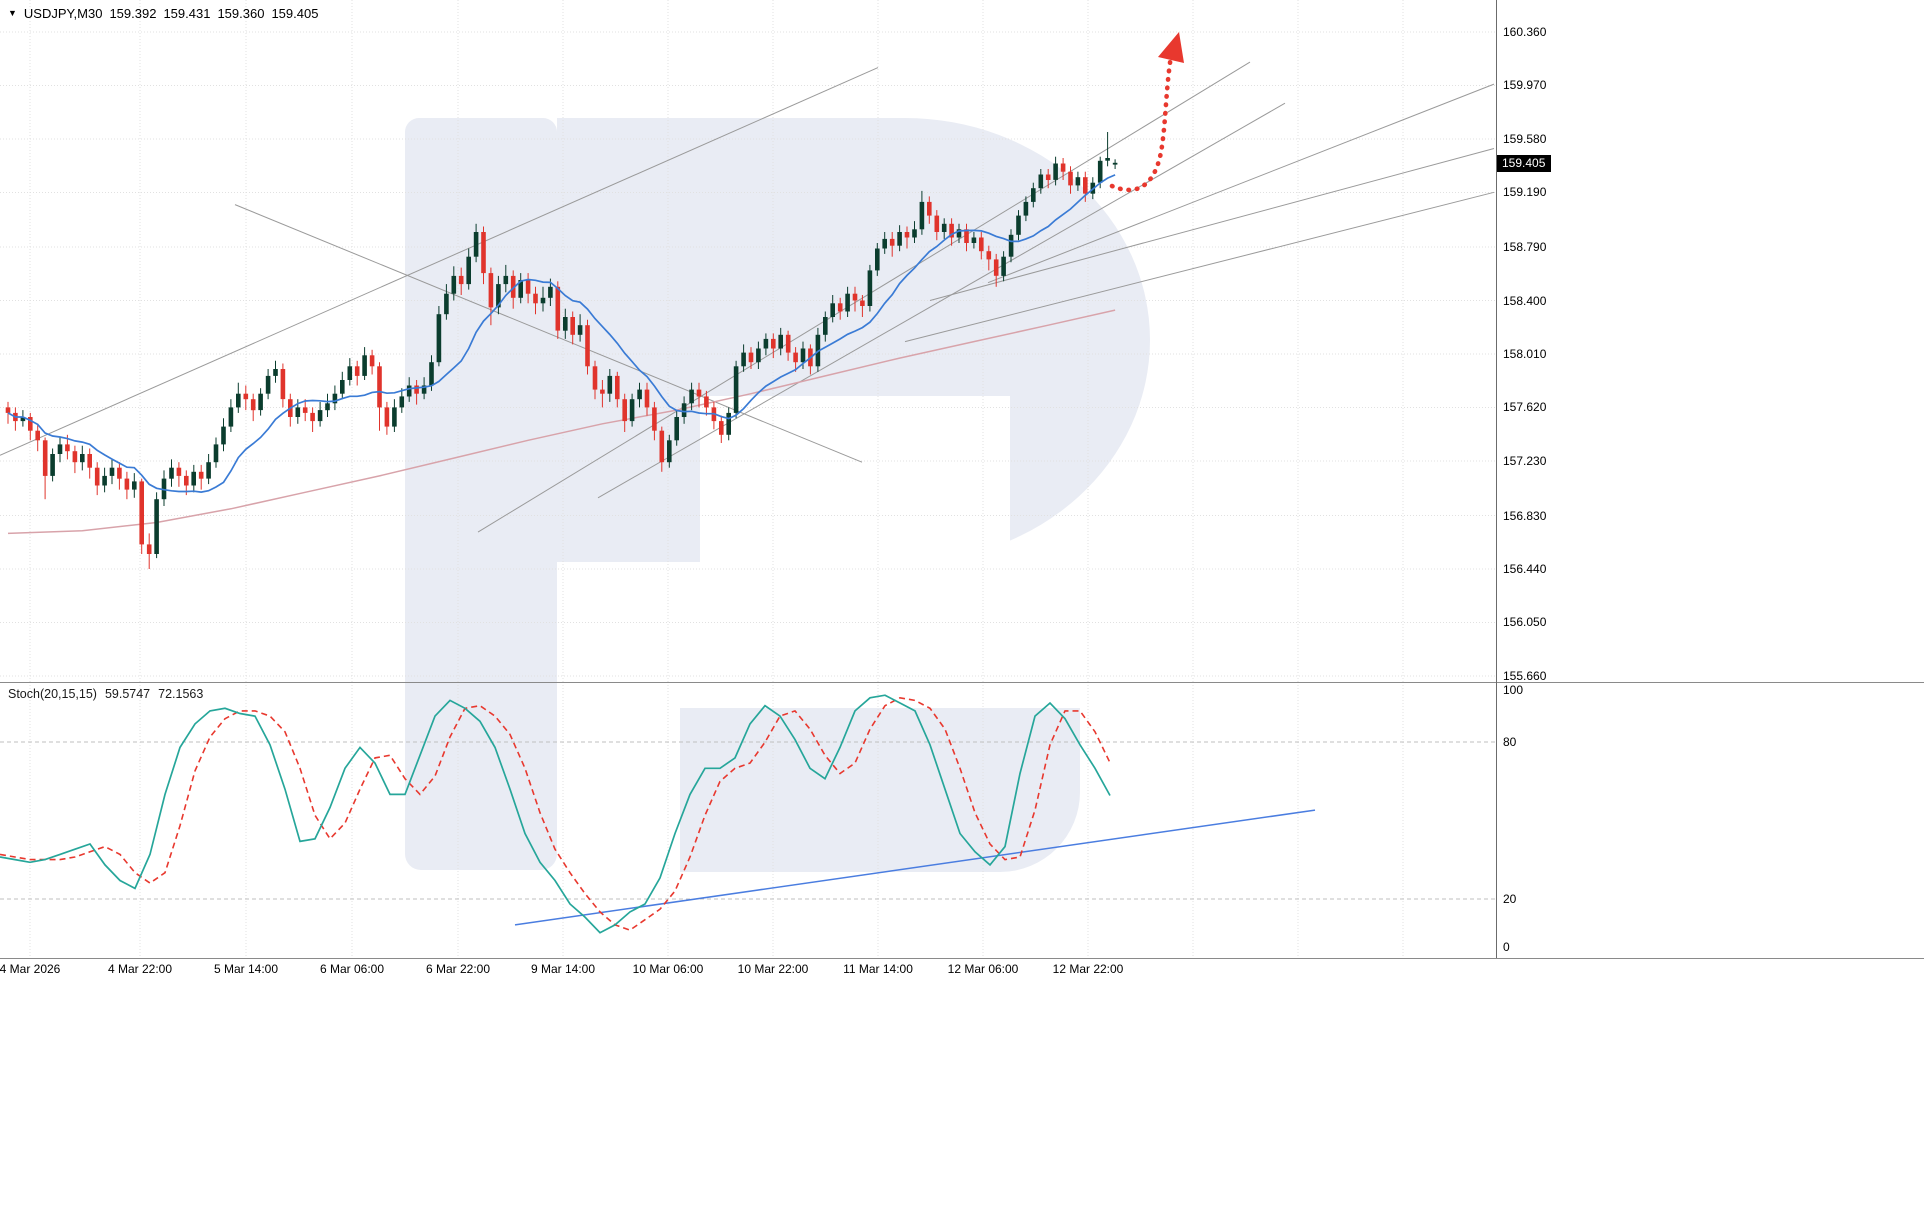 Image resolution: width=1924 pixels, height=1208 pixels. I want to click on price-axis-label: 159.580, so click(1525, 139).